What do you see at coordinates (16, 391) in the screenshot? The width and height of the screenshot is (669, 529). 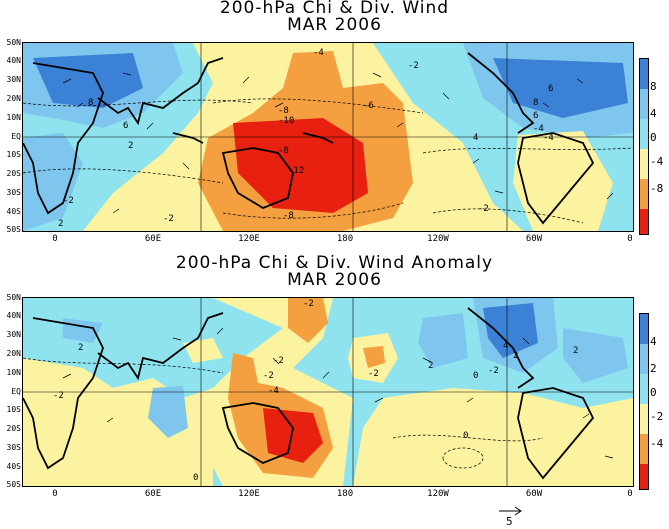 I see `p2-lat-label: EQ` at bounding box center [16, 391].